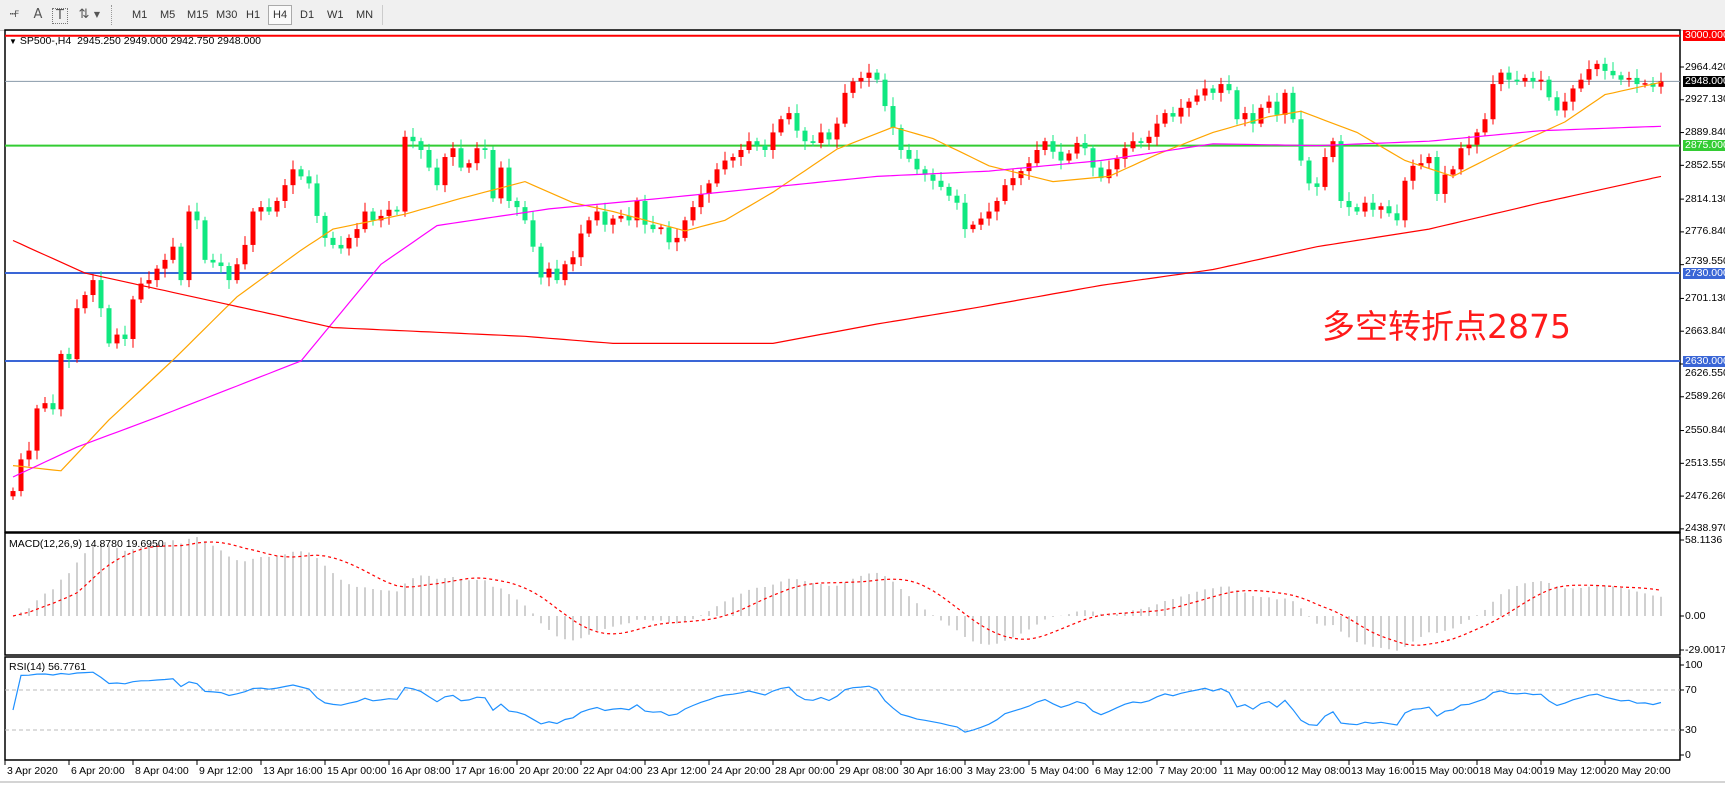  I want to click on timeframe-h1: H1, so click(253, 15).